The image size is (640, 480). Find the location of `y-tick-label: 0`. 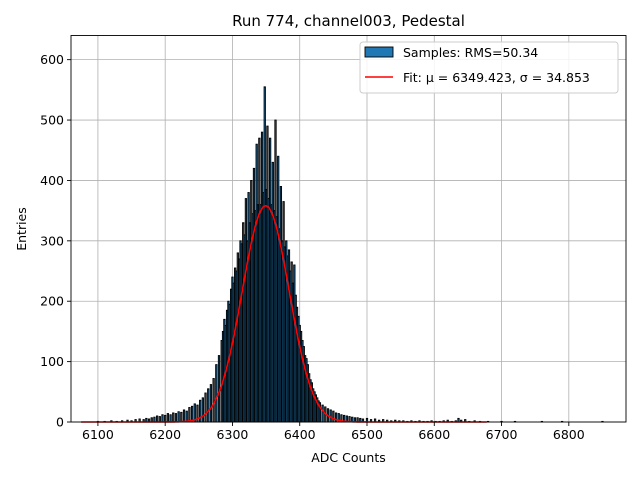

y-tick-label: 0 is located at coordinates (60, 422).